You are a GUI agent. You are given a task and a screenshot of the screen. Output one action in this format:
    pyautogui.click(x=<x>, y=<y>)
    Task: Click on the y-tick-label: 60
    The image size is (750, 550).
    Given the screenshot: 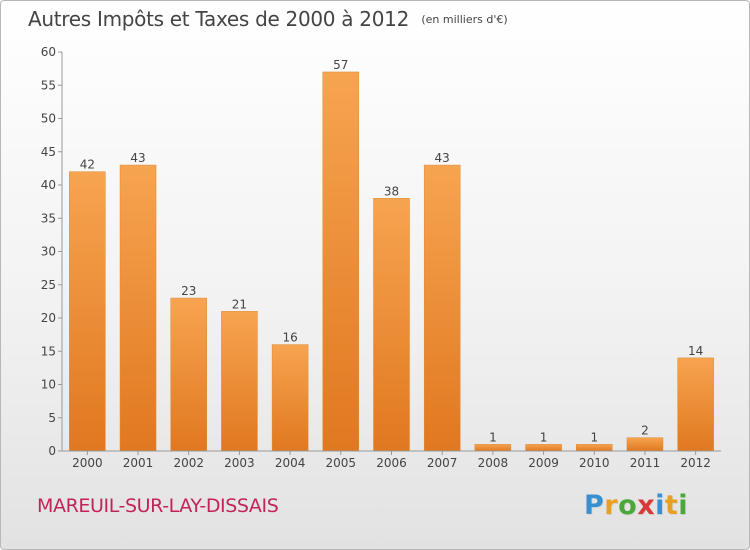 What is the action you would take?
    pyautogui.click(x=48, y=52)
    